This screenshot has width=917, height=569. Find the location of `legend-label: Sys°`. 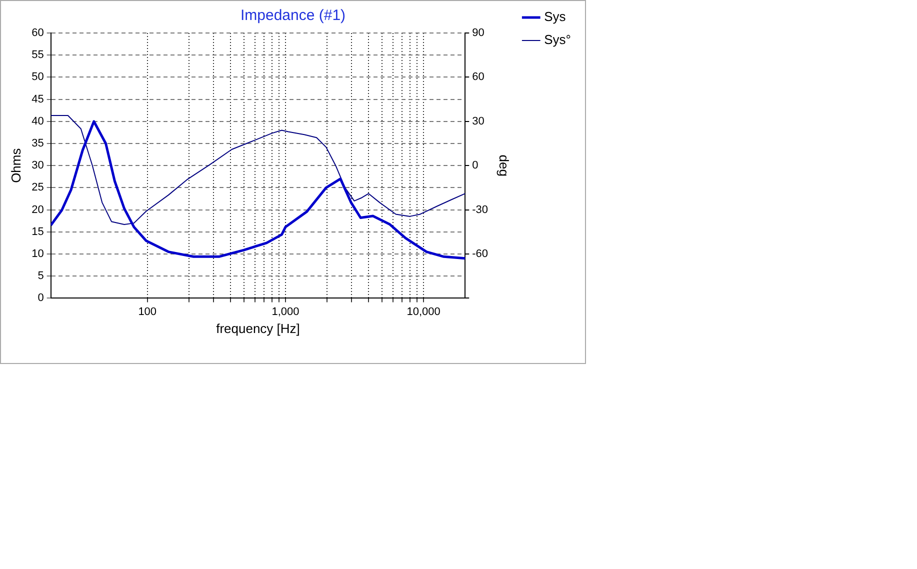

legend-label: Sys° is located at coordinates (558, 40).